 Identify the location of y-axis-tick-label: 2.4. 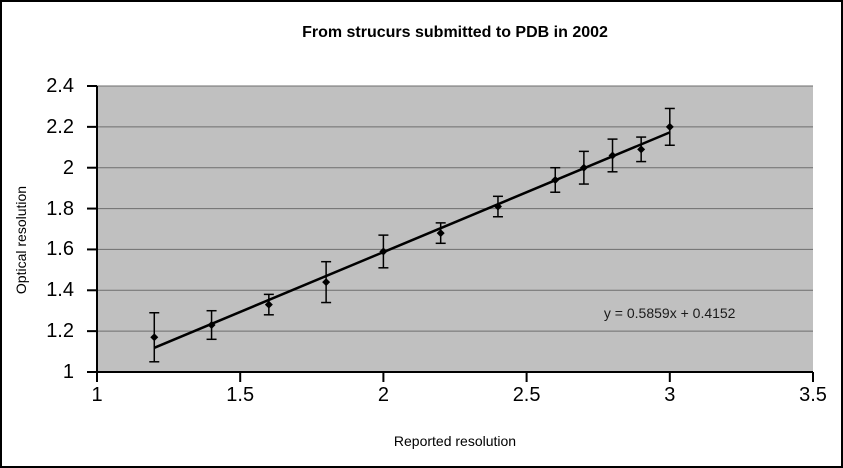
(60, 86).